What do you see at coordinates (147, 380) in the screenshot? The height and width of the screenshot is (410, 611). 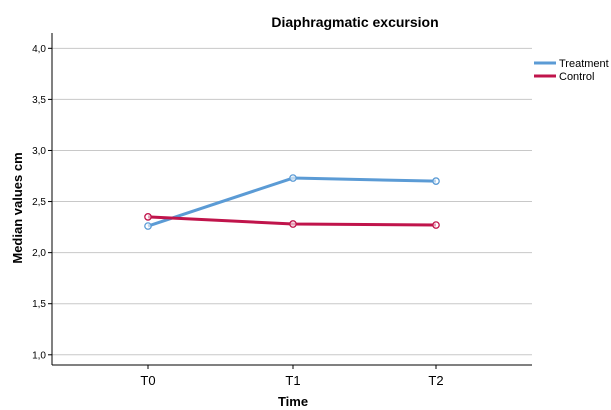 I see `x-tick-label: T0` at bounding box center [147, 380].